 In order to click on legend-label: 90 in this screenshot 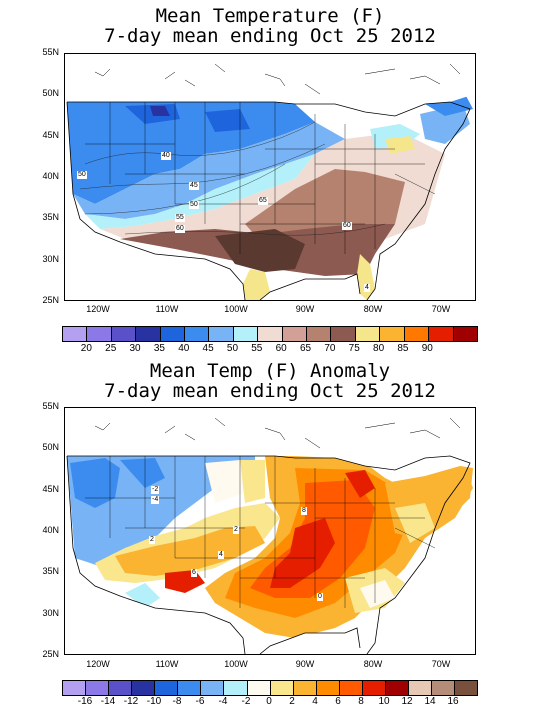, I will do `click(427, 348)`.